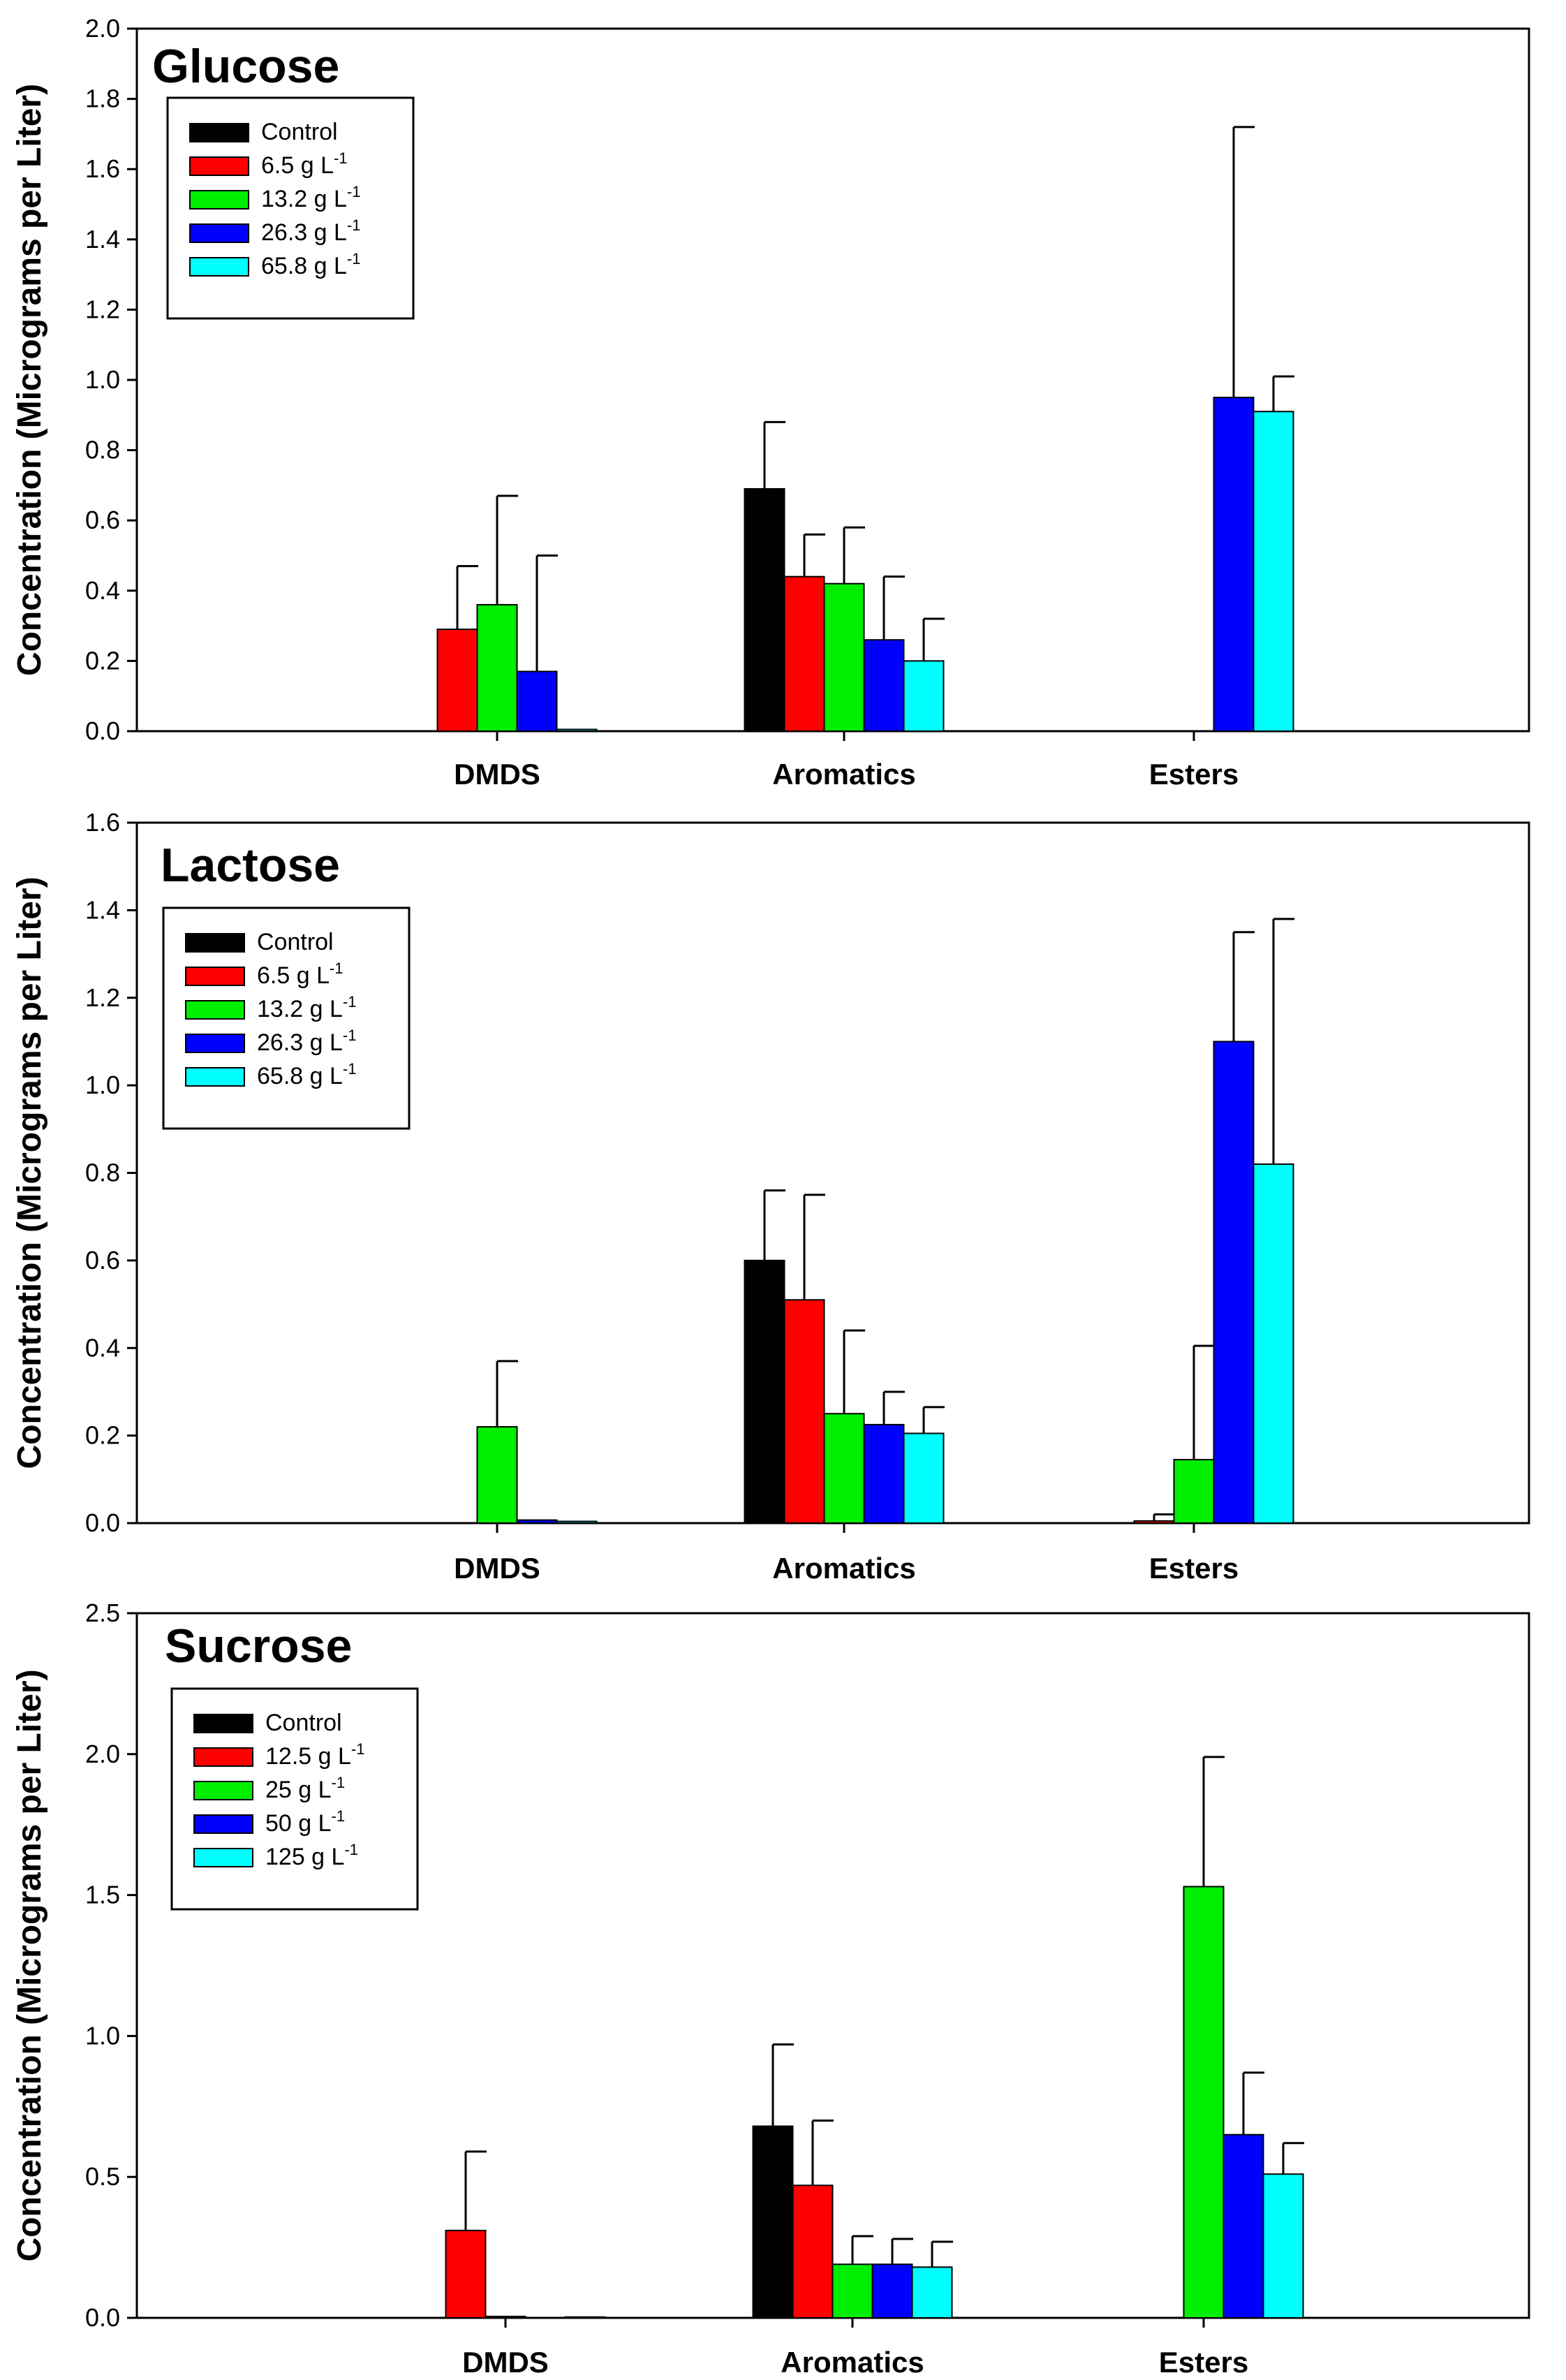 This screenshot has height=2380, width=1566. What do you see at coordinates (103, 1613) in the screenshot?
I see `y-tick-label: 2.5` at bounding box center [103, 1613].